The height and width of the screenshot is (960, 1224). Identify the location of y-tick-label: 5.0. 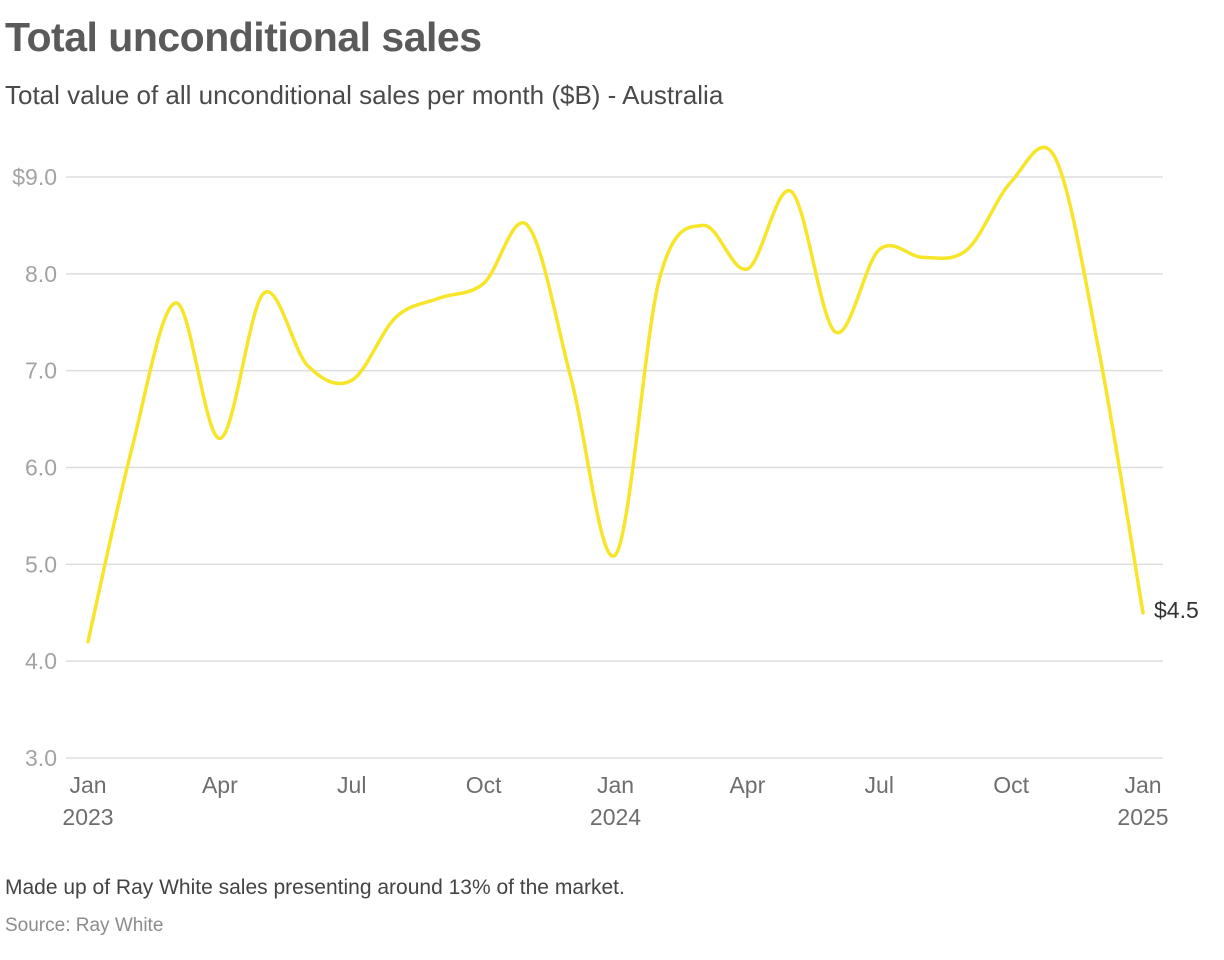
(41, 564).